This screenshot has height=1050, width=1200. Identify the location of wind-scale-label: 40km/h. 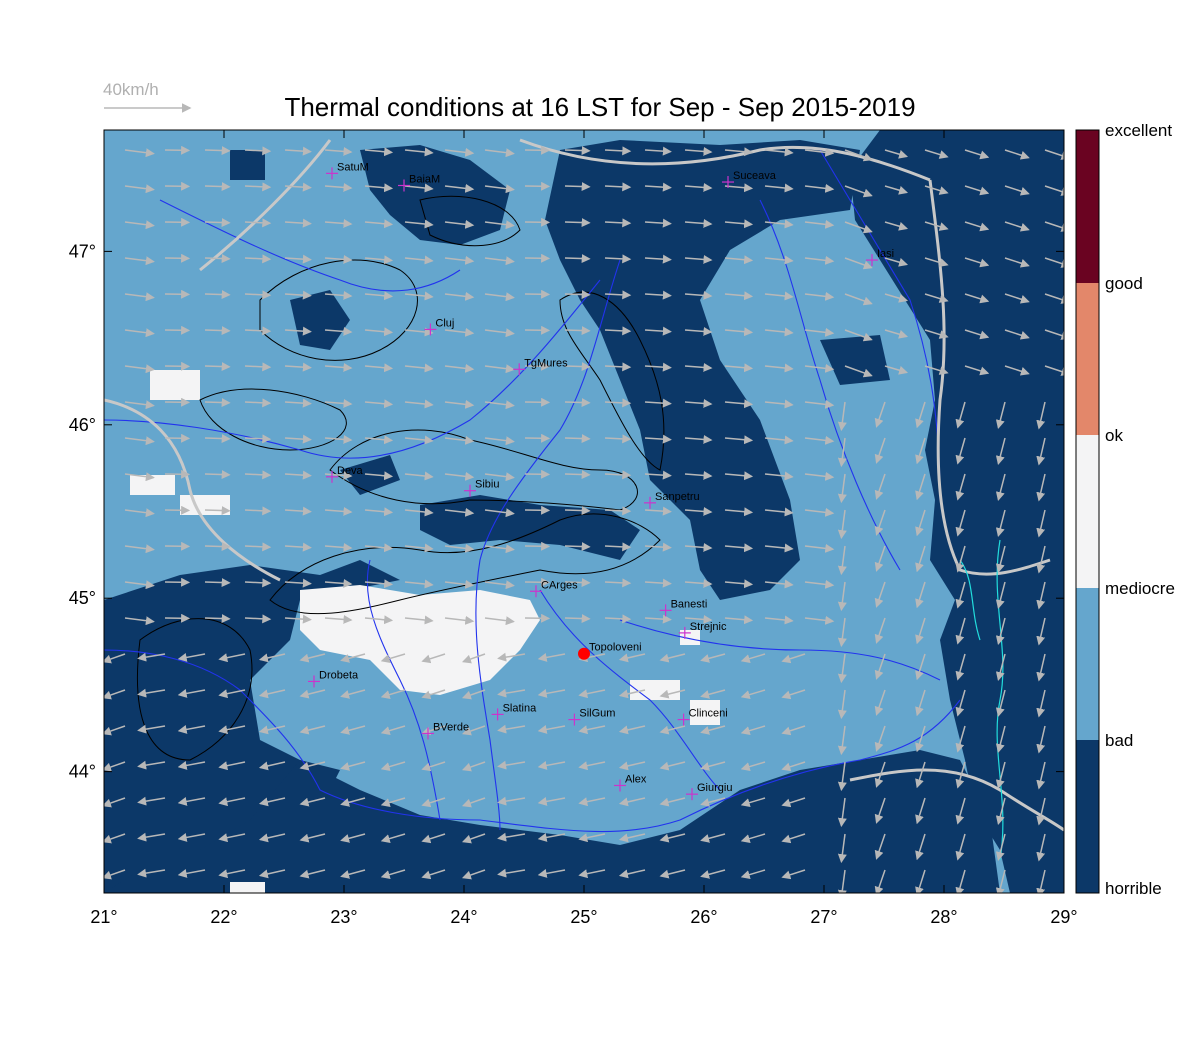
(131, 89).